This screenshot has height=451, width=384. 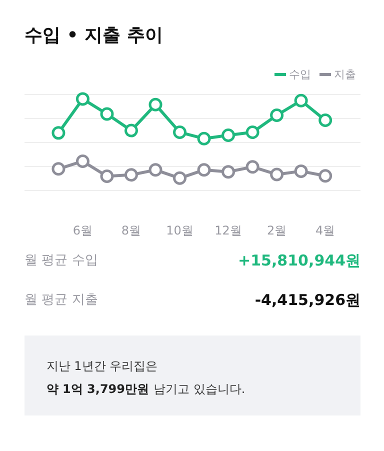 What do you see at coordinates (345, 74) in the screenshot?
I see `legend-label: 지출` at bounding box center [345, 74].